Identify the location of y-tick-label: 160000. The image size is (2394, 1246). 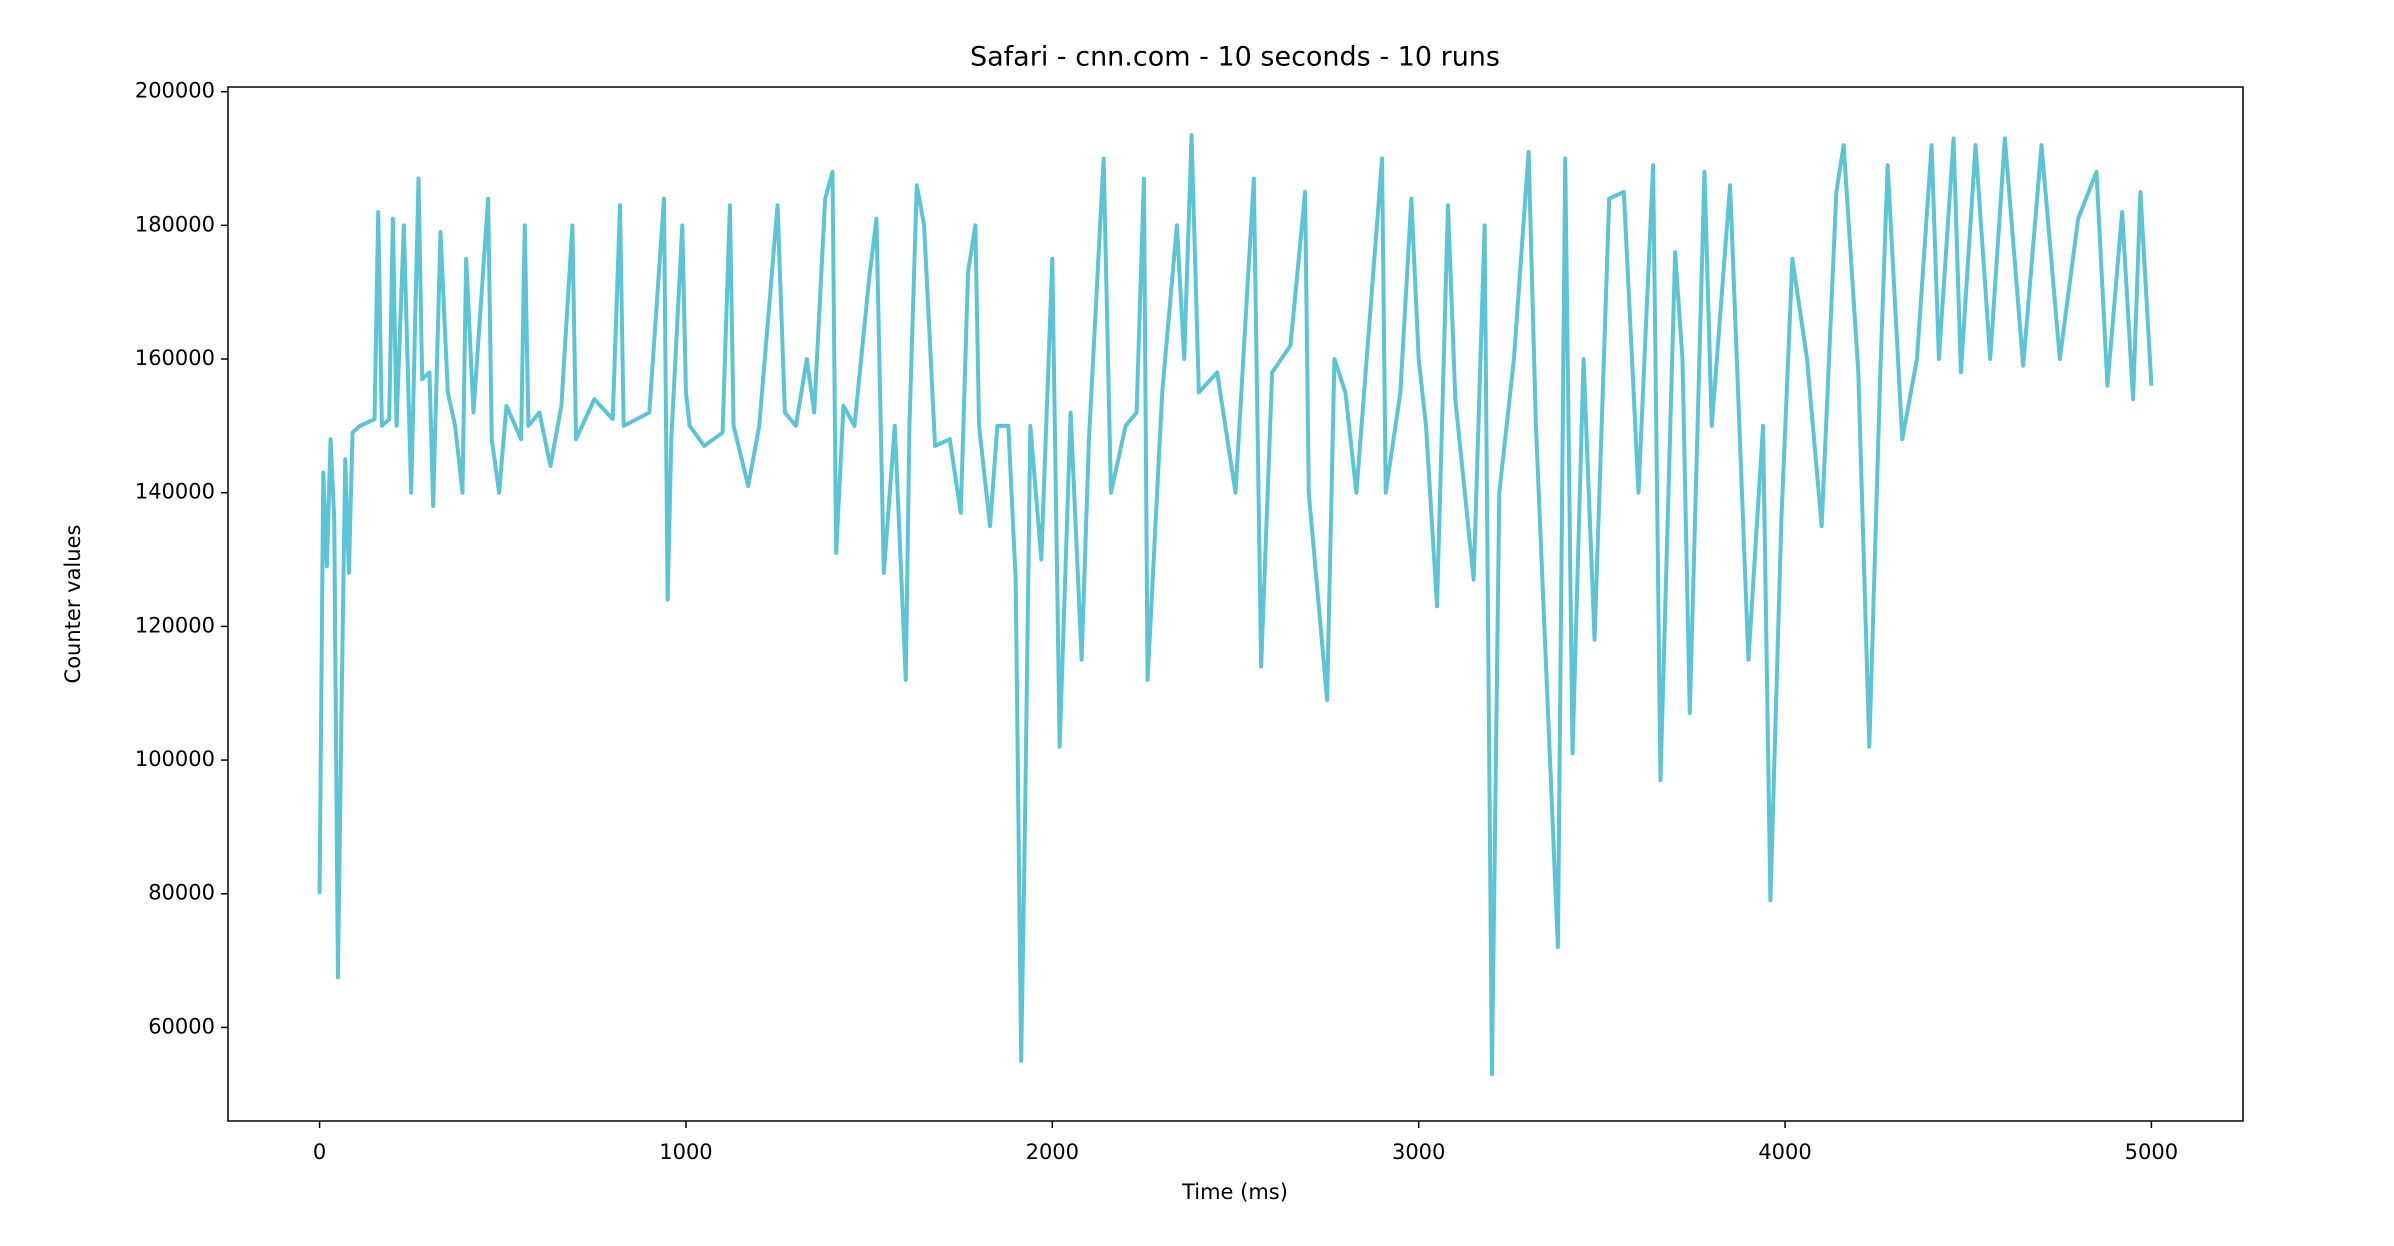
(175, 358).